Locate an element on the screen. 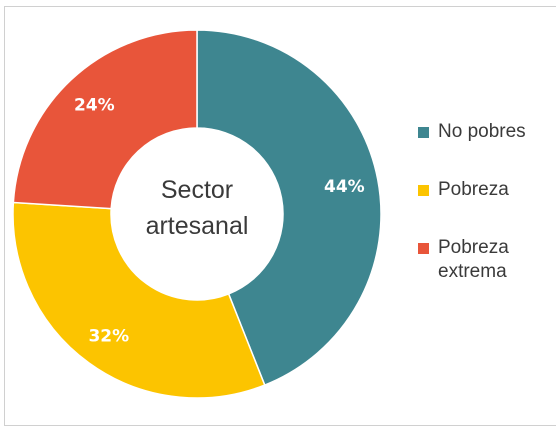 The image size is (556, 426). legend-label-pobreza-extrema: Pobreza extrema is located at coordinates (473, 259).